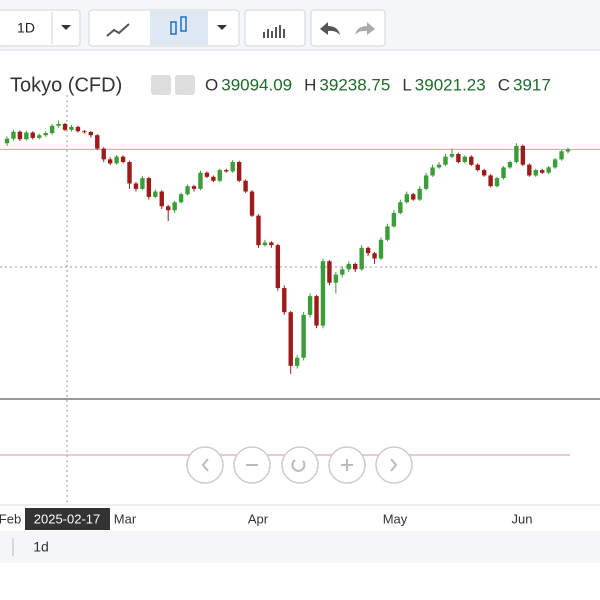 The height and width of the screenshot is (600, 600). I want to click on settings-button, so click(185, 85).